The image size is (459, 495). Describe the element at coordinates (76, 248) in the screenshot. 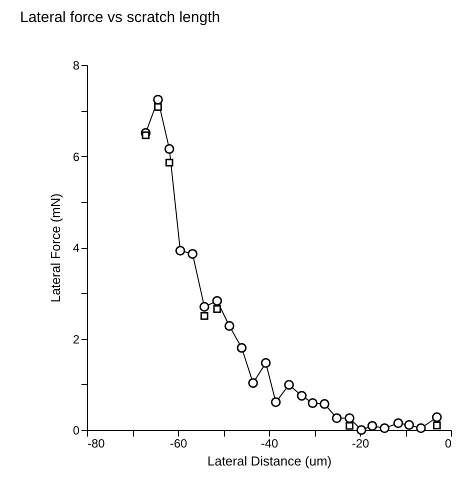

I see `y-tick-label: 4` at that location.